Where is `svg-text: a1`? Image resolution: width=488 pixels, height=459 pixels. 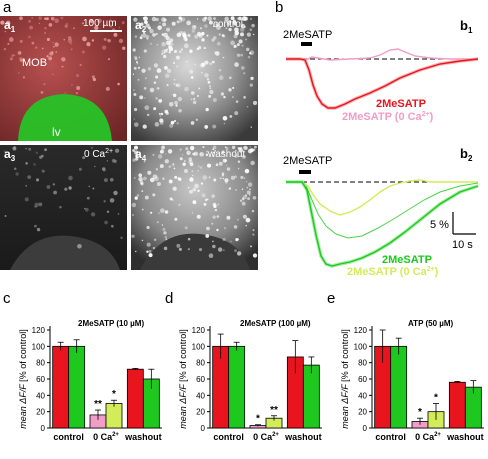
svg-text: a1 is located at coordinates (10, 26).